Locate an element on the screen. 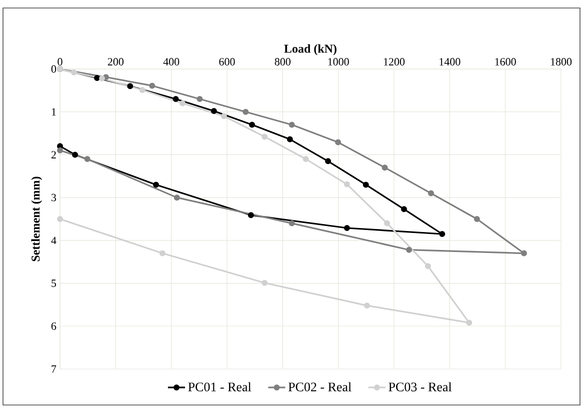  y-tick-label: 5 is located at coordinates (54, 283).